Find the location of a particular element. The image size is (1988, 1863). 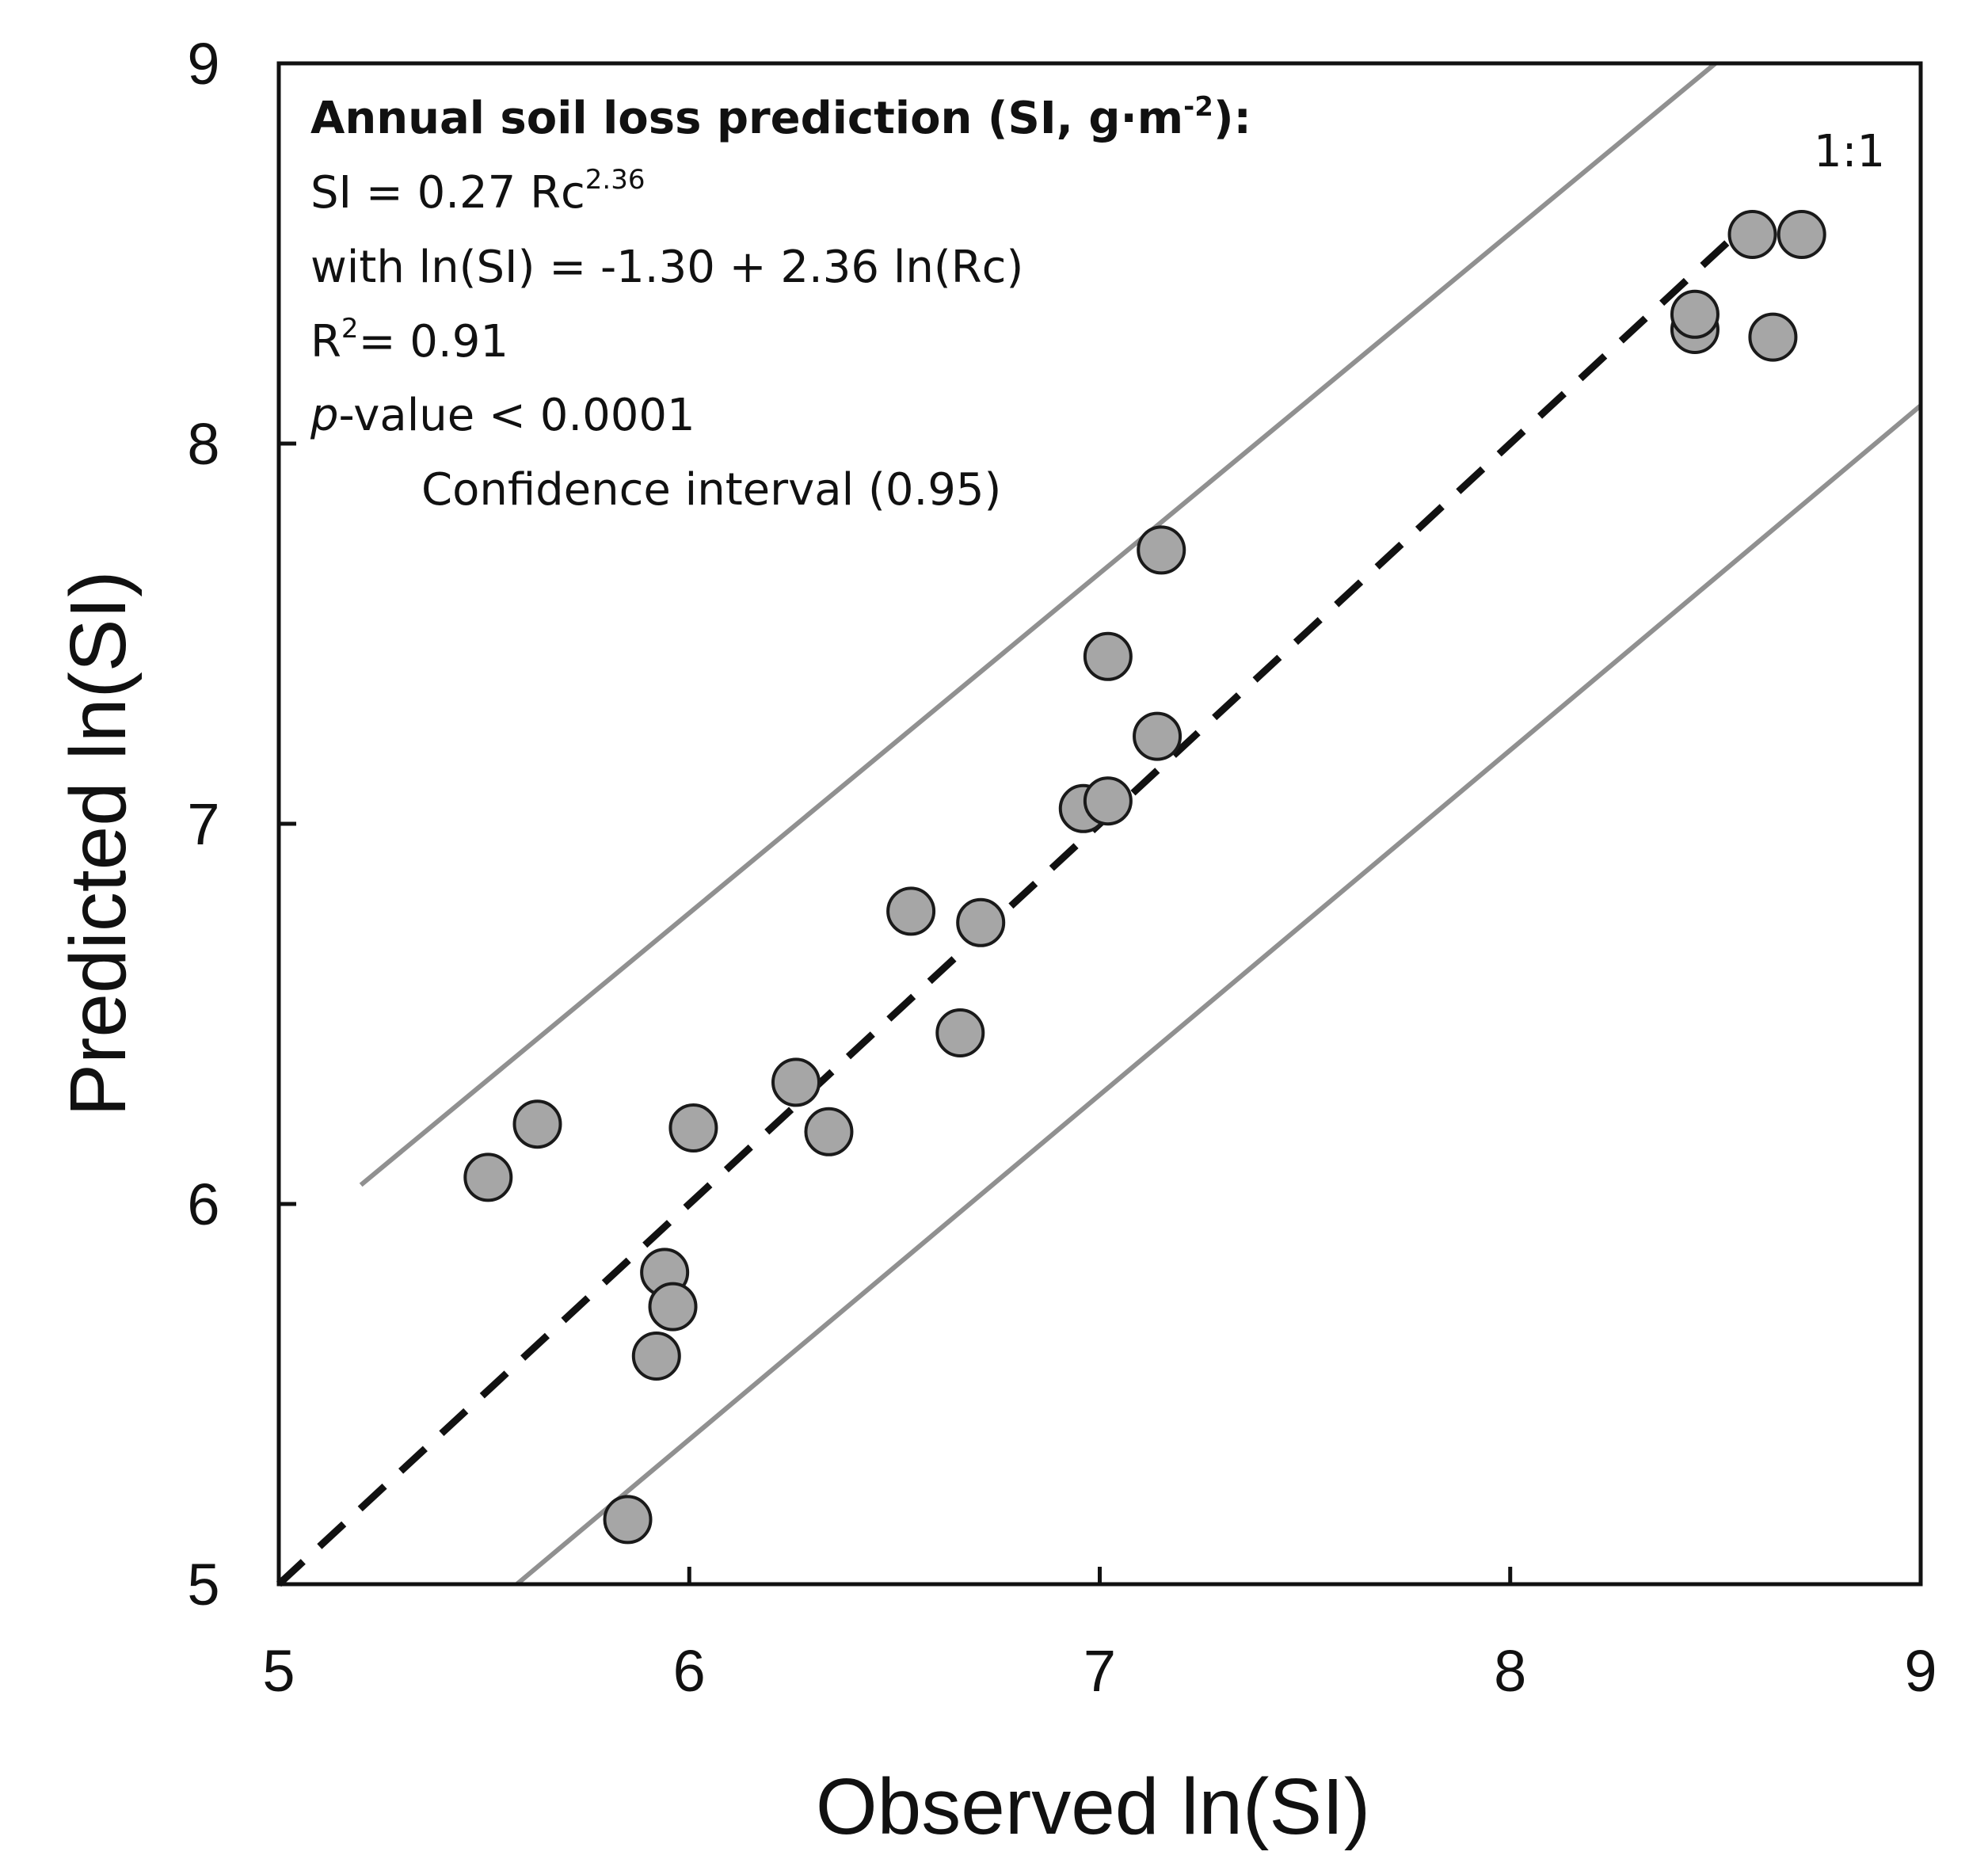

y-axis-title: Predicted ln(SI) is located at coordinates (99, 843).